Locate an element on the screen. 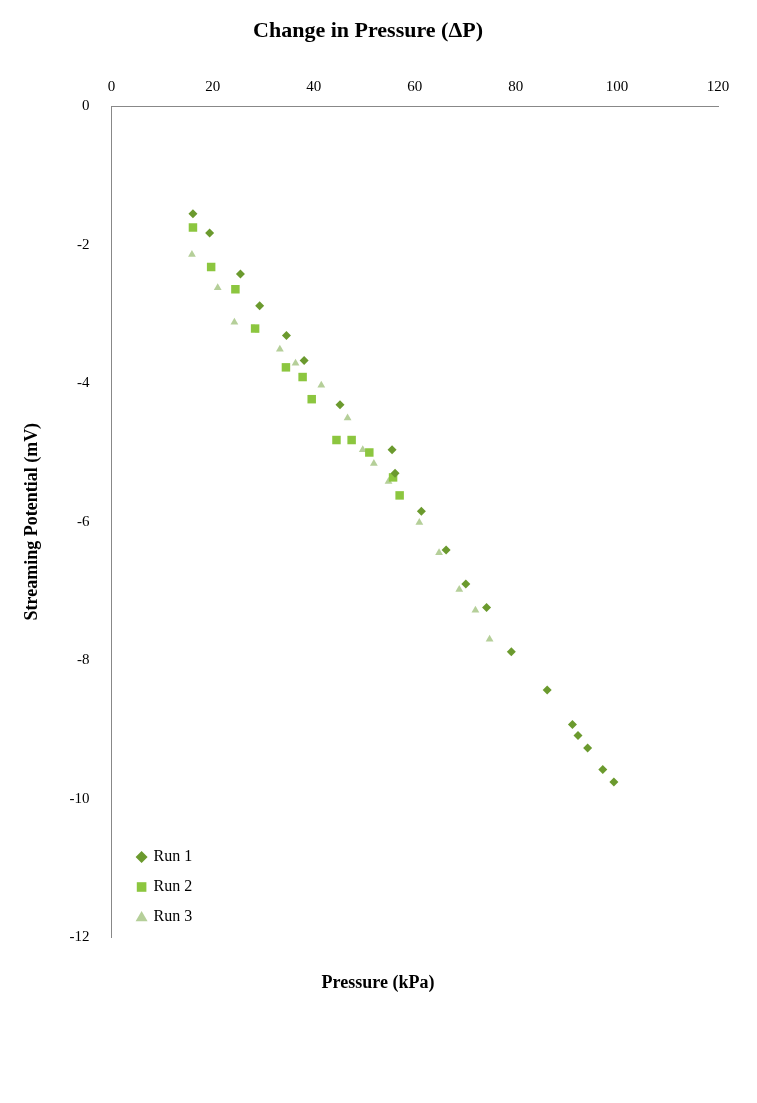 The height and width of the screenshot is (1103, 757). x-tick-label: 60 is located at coordinates (415, 86).